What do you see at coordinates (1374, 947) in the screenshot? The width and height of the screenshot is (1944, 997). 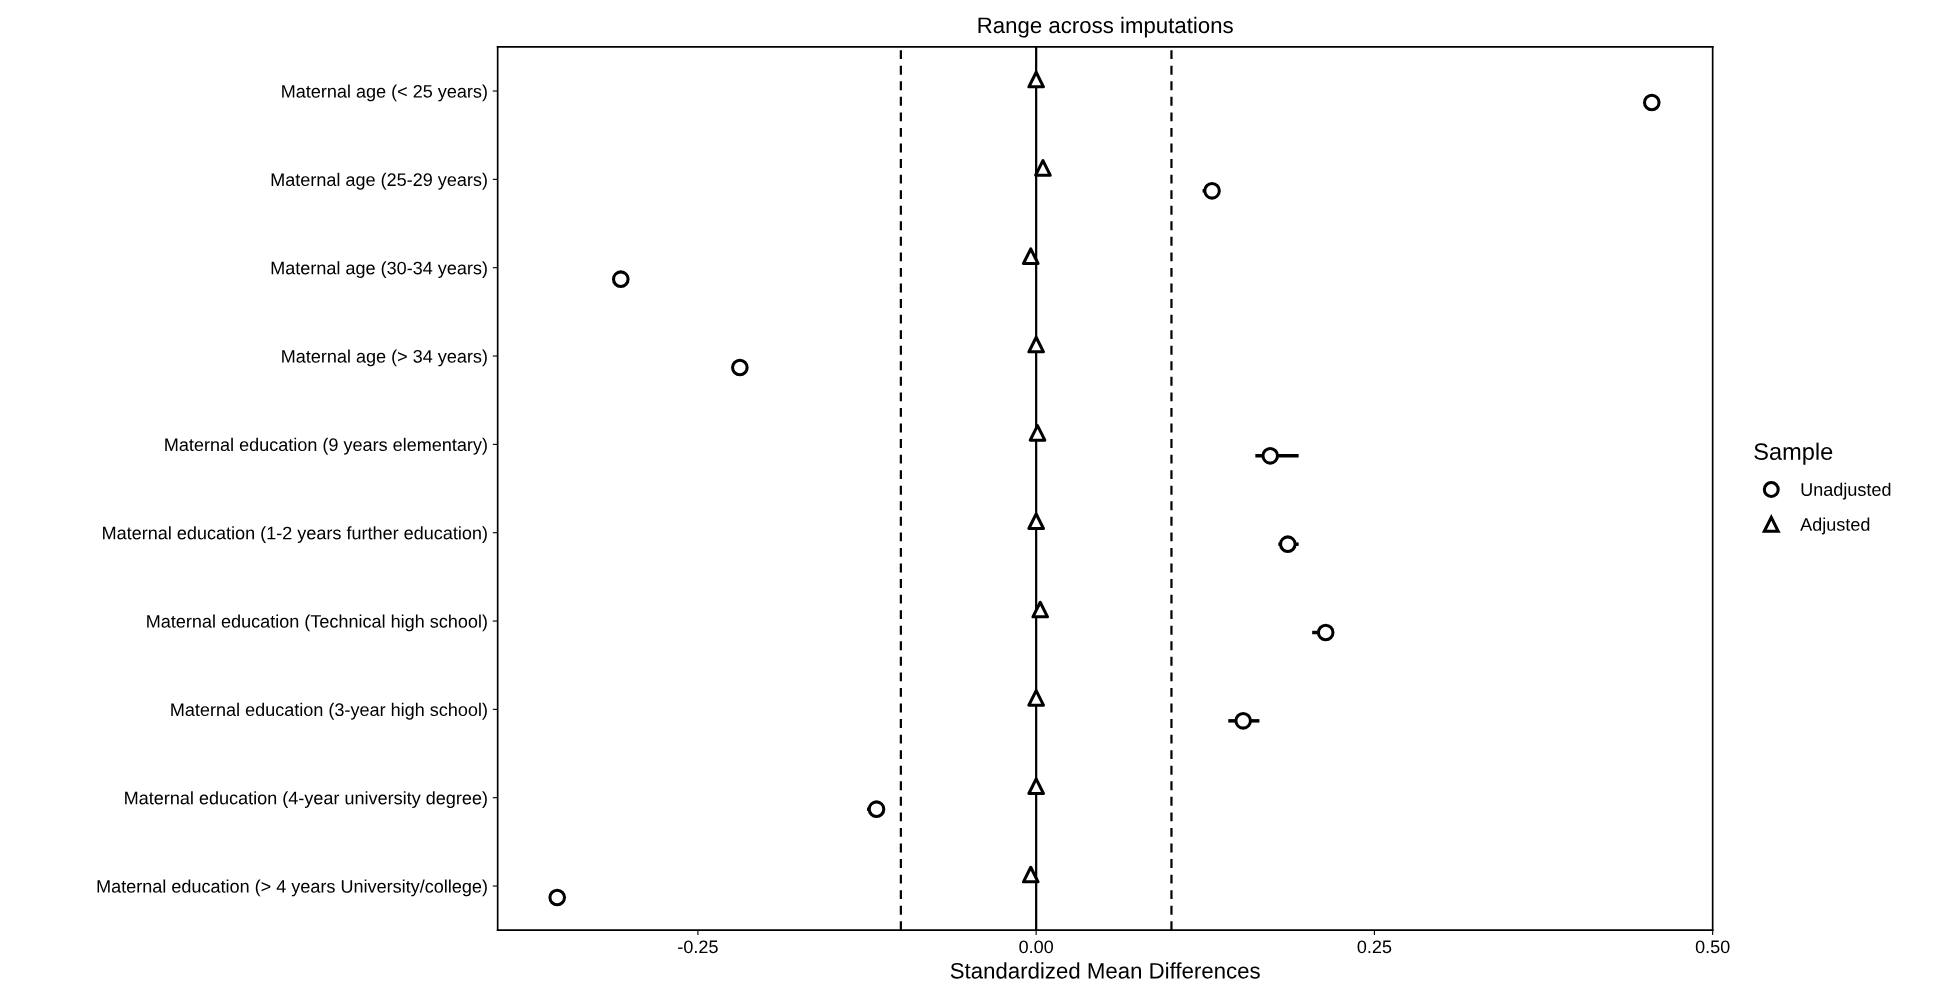 I see `x-tick-label: 0.25` at bounding box center [1374, 947].